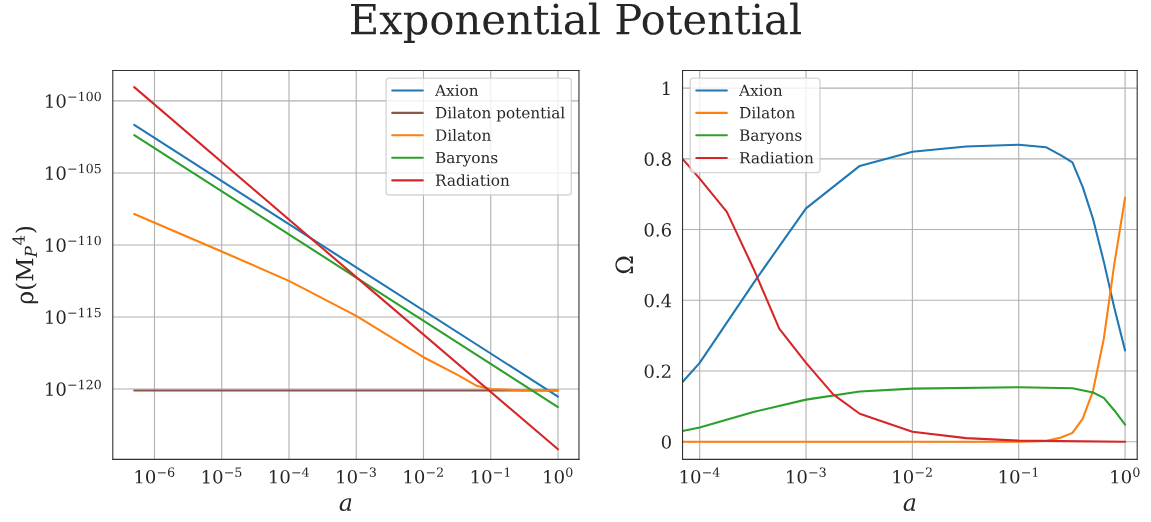  Describe the element at coordinates (666, 442) in the screenshot. I see `y-tick-label: 0` at that location.